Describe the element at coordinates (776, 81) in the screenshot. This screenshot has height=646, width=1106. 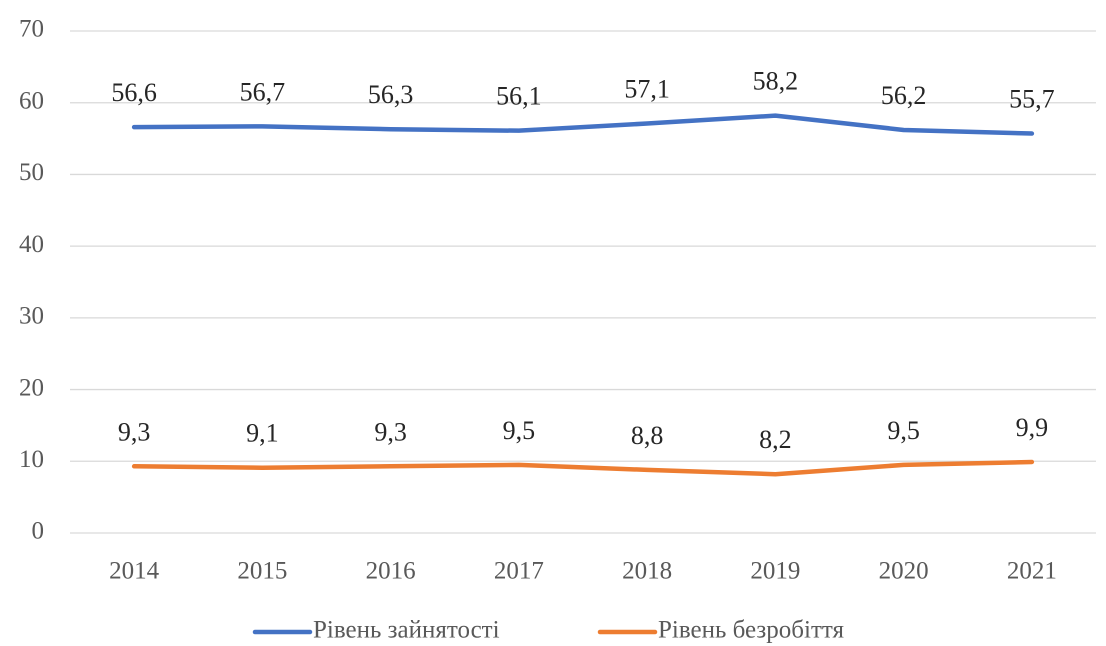
I see `data-label: 58,2` at that location.